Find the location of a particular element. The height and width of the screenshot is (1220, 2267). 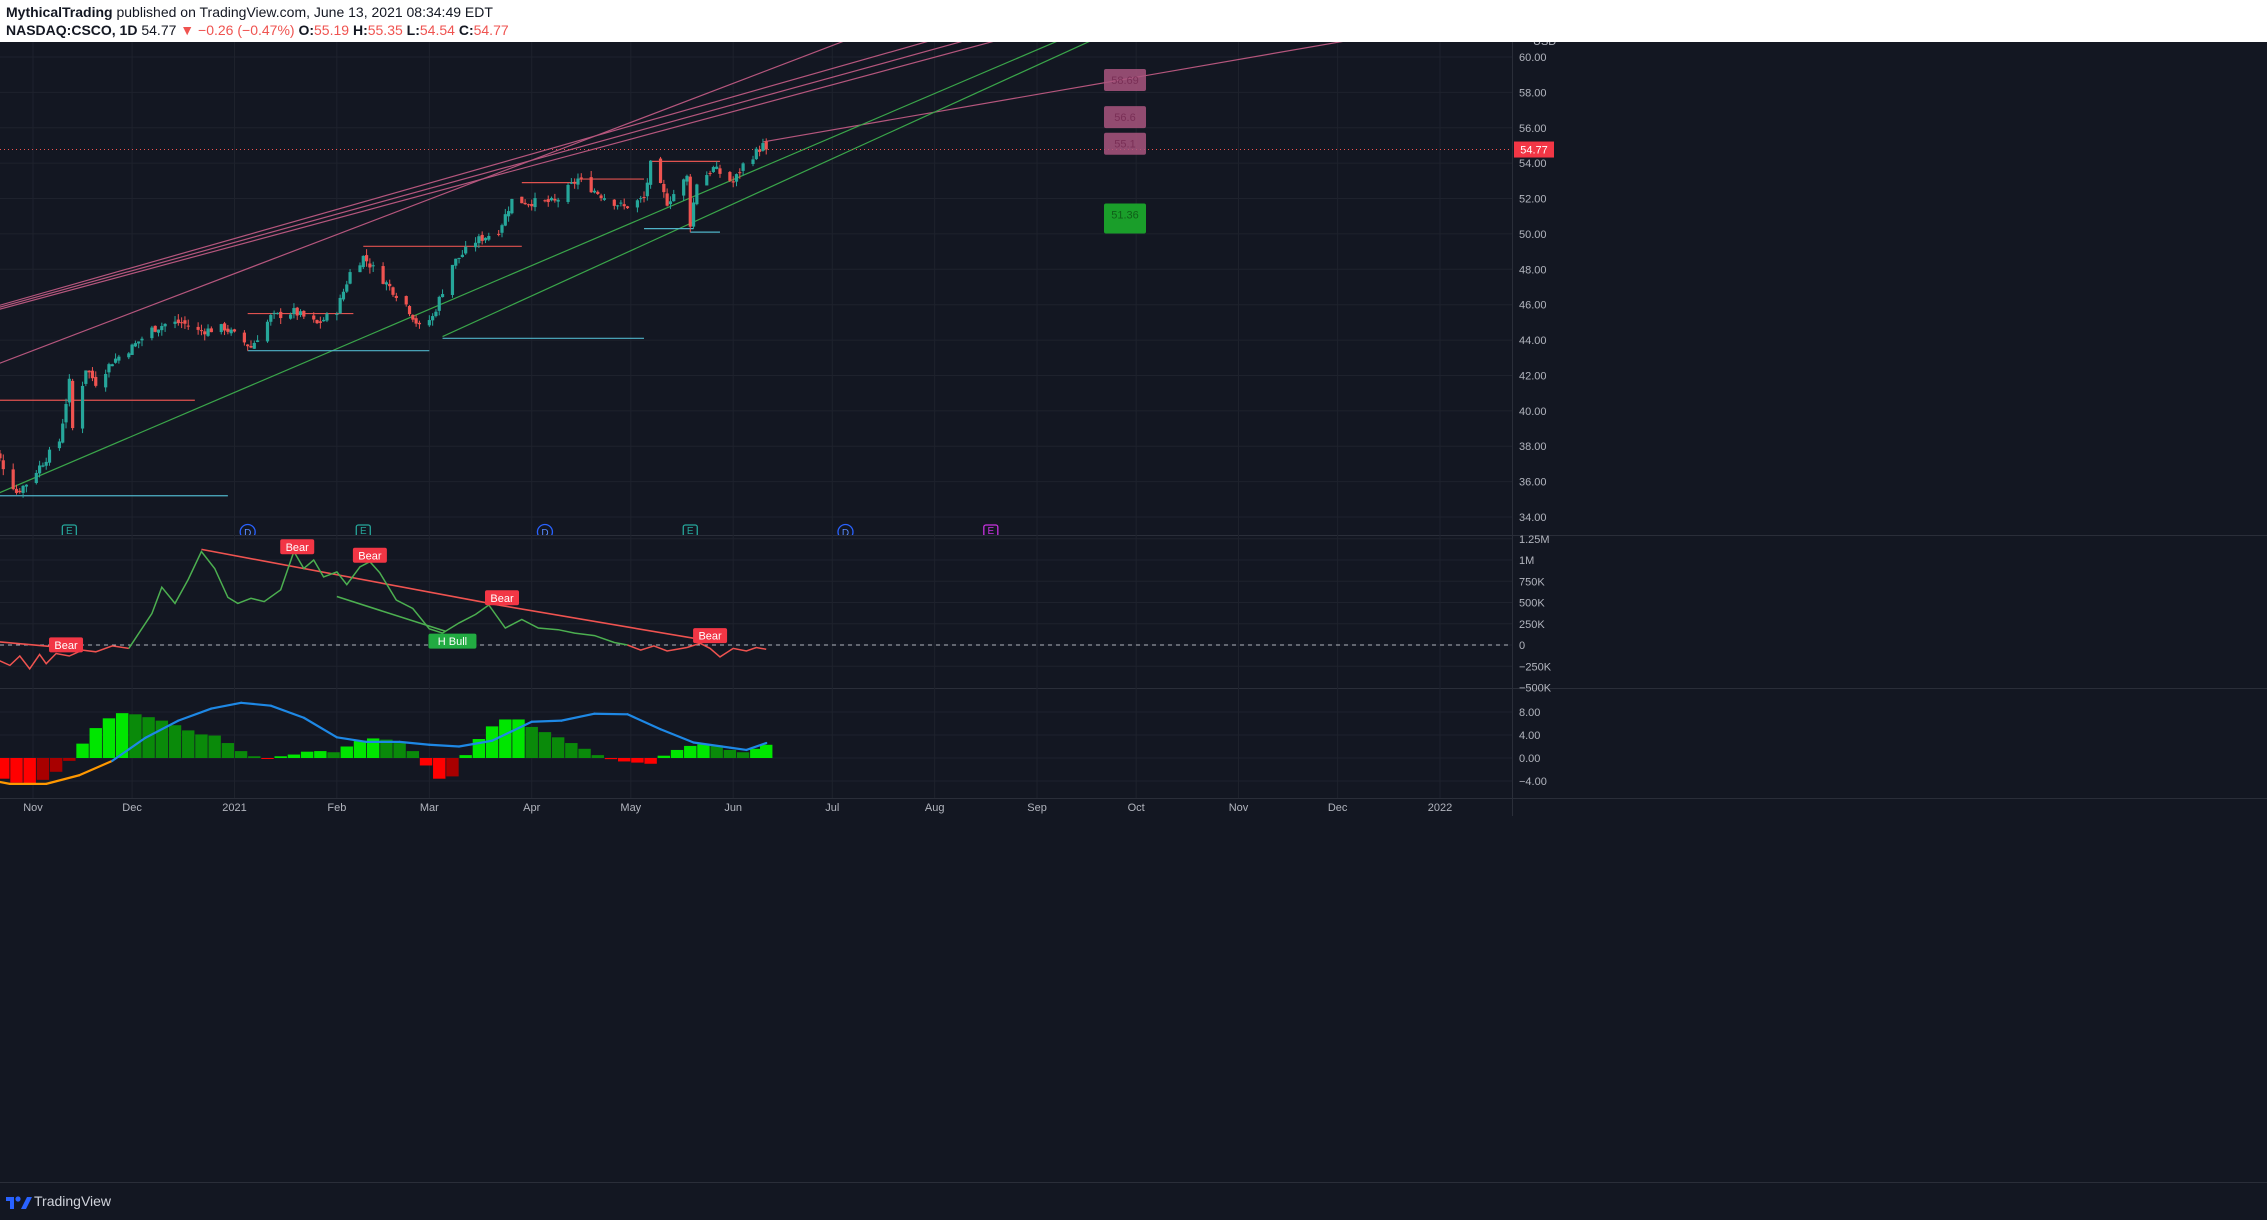

time-tick-label: Dec is located at coordinates (132, 808).